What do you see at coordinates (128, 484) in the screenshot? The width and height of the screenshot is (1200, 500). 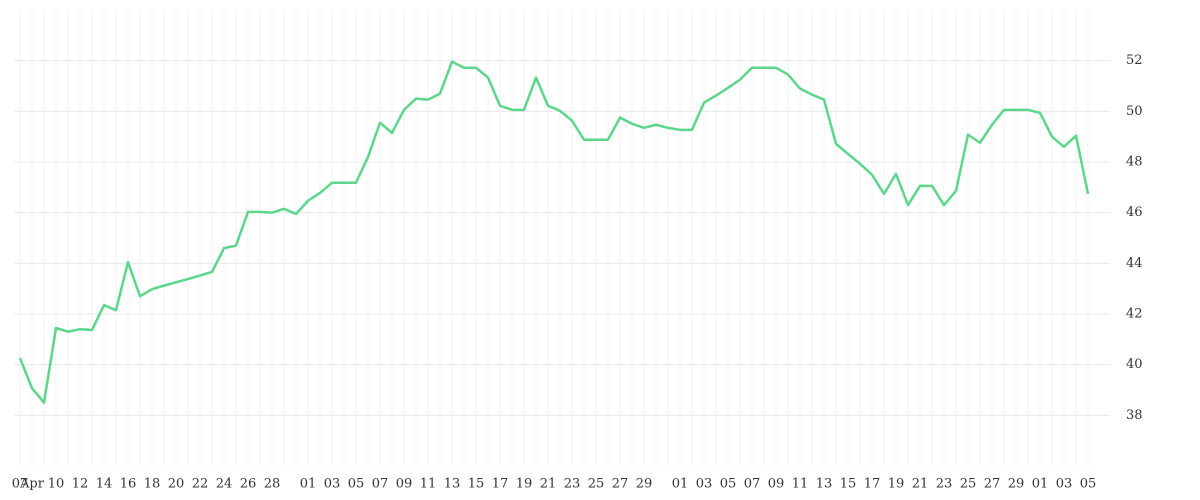 I see `x-tick-label: 16` at bounding box center [128, 484].